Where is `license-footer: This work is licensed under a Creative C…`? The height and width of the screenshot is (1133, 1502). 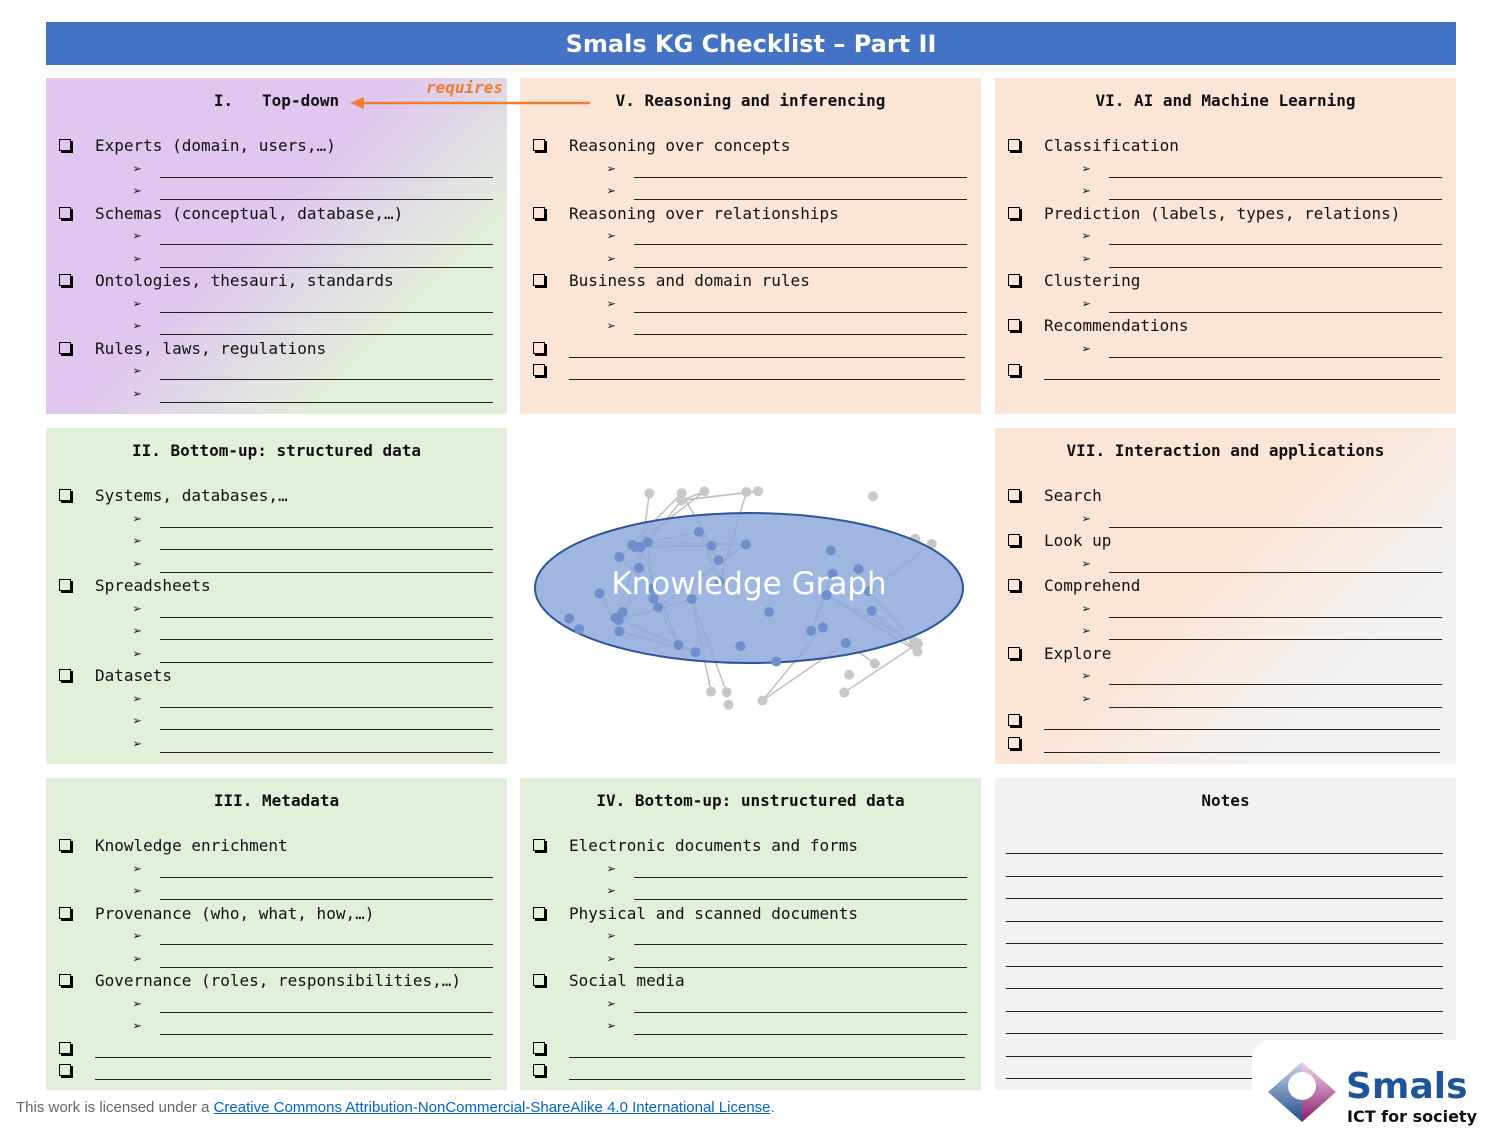 license-footer: This work is licensed under a Creative C… is located at coordinates (395, 1107).